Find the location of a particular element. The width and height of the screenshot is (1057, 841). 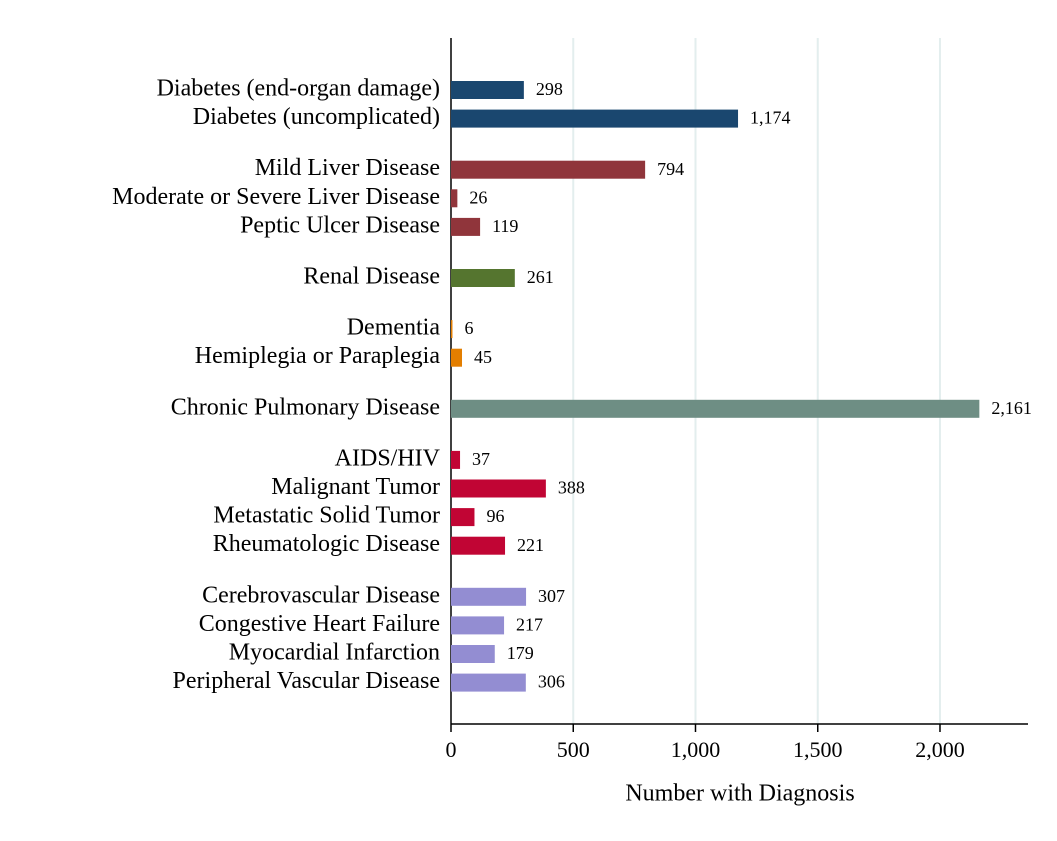

category-label: Dementia is located at coordinates (394, 328).